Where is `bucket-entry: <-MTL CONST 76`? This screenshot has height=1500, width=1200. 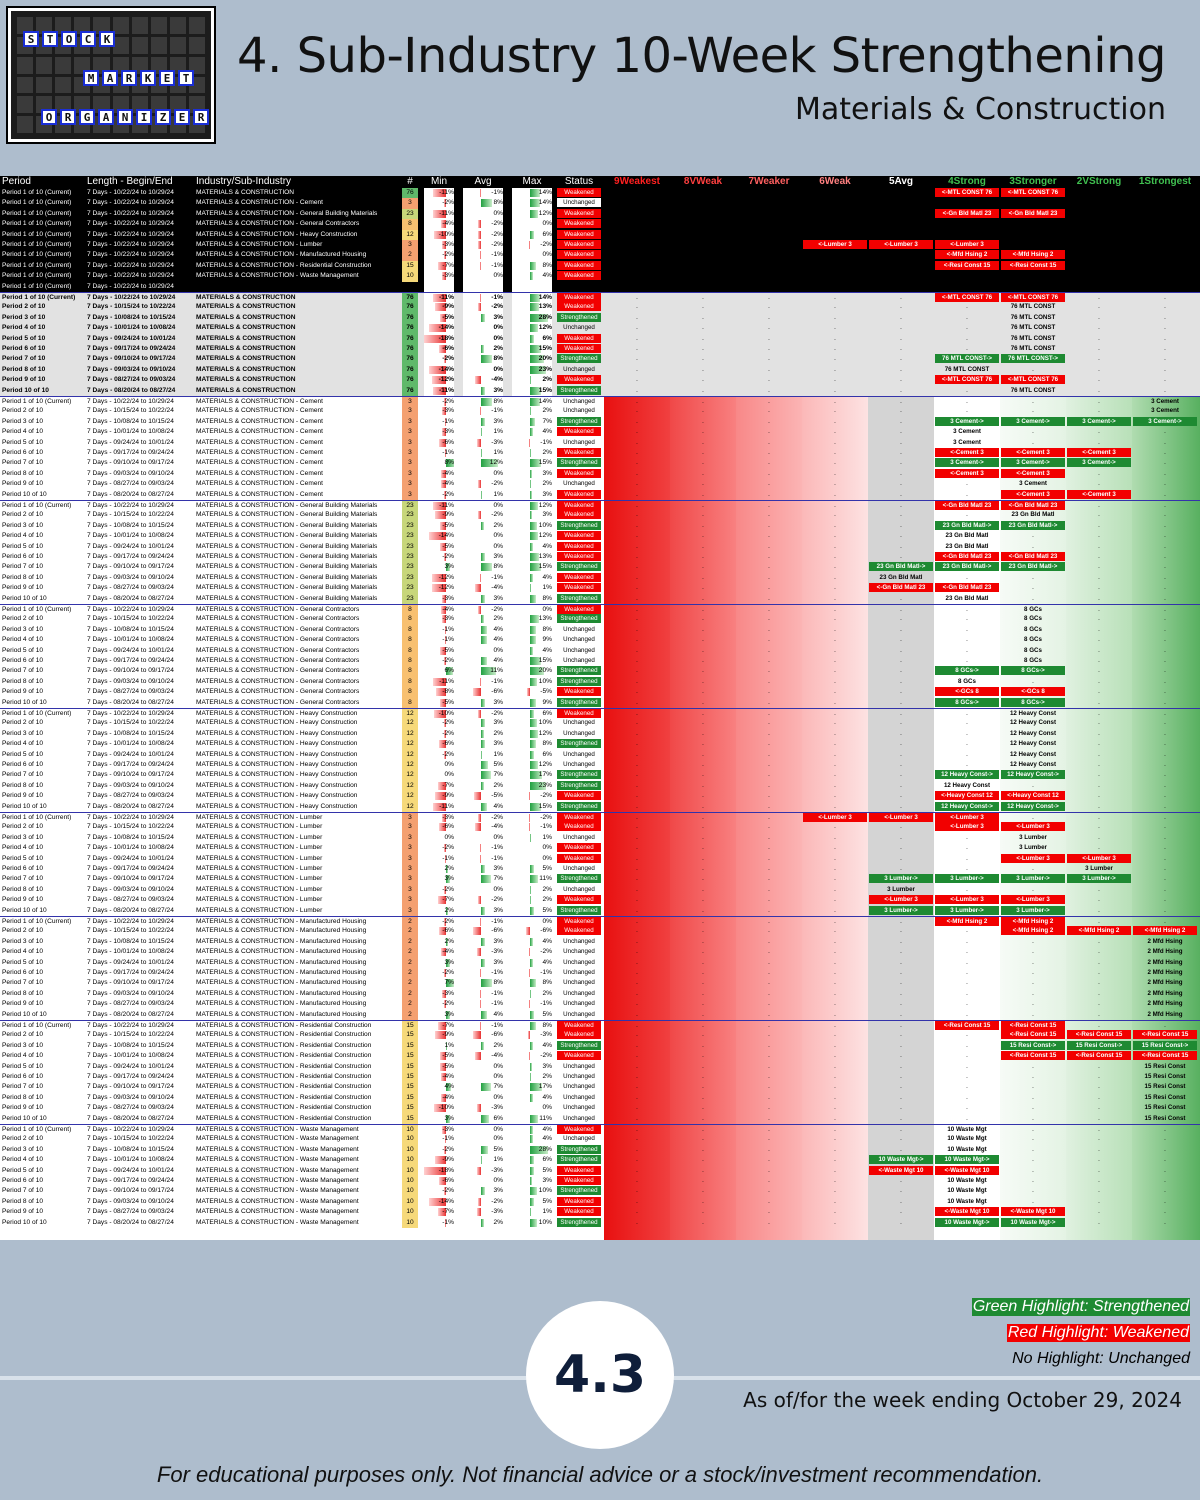 bucket-entry: <-MTL CONST 76 is located at coordinates (1033, 380).